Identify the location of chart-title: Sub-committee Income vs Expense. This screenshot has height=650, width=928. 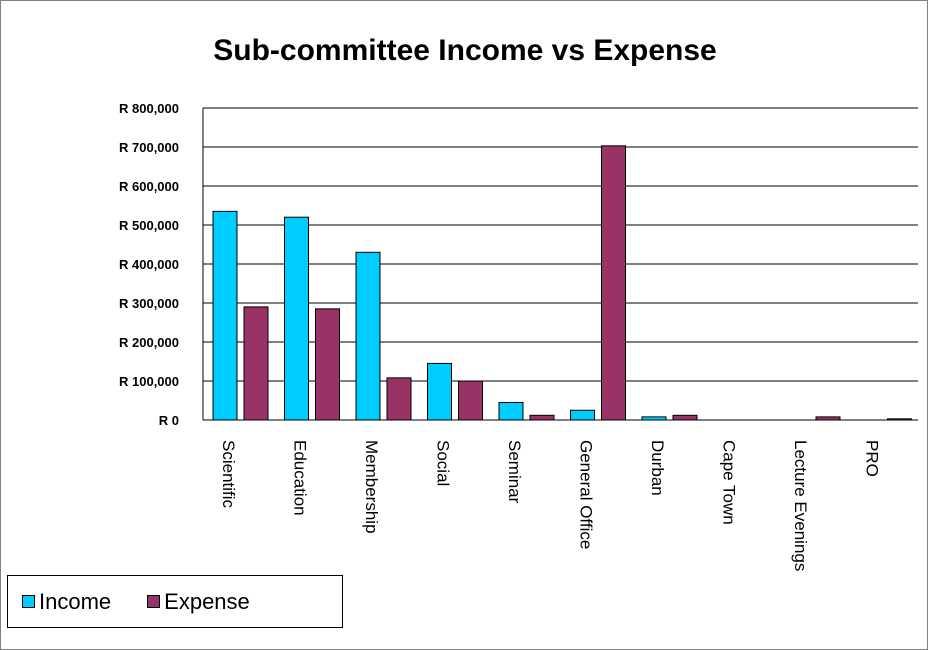
(465, 50).